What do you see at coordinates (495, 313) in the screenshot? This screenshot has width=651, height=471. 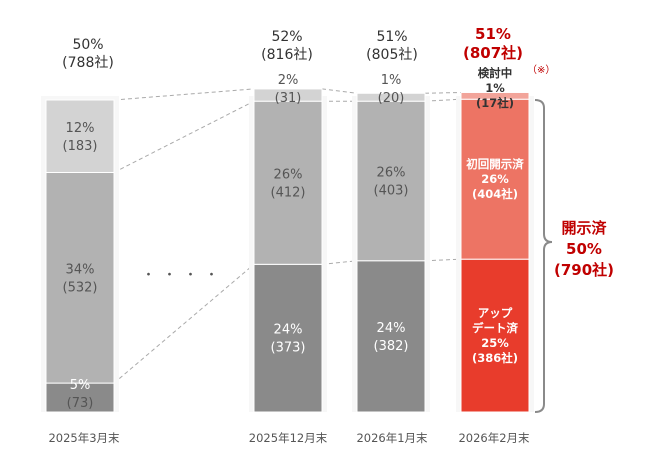 I see `segment-label-bottom-2026-02-0: アップ` at bounding box center [495, 313].